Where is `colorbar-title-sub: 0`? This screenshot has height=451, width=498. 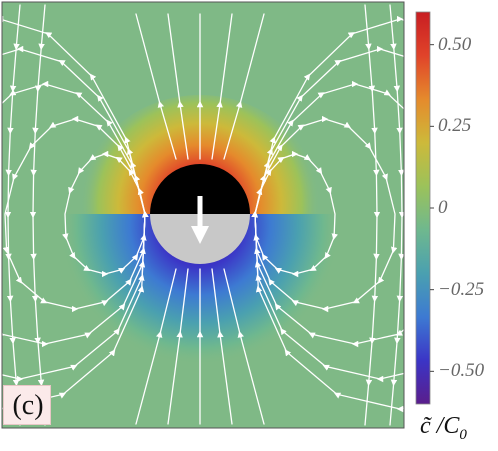
colorbar-title-sub: 0 is located at coordinates (463, 434).